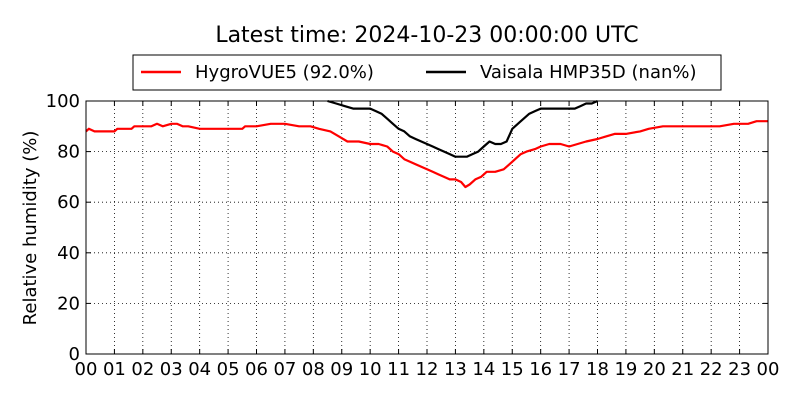 This screenshot has width=800, height=400. I want to click on y-tick-label: 20, so click(68, 303).